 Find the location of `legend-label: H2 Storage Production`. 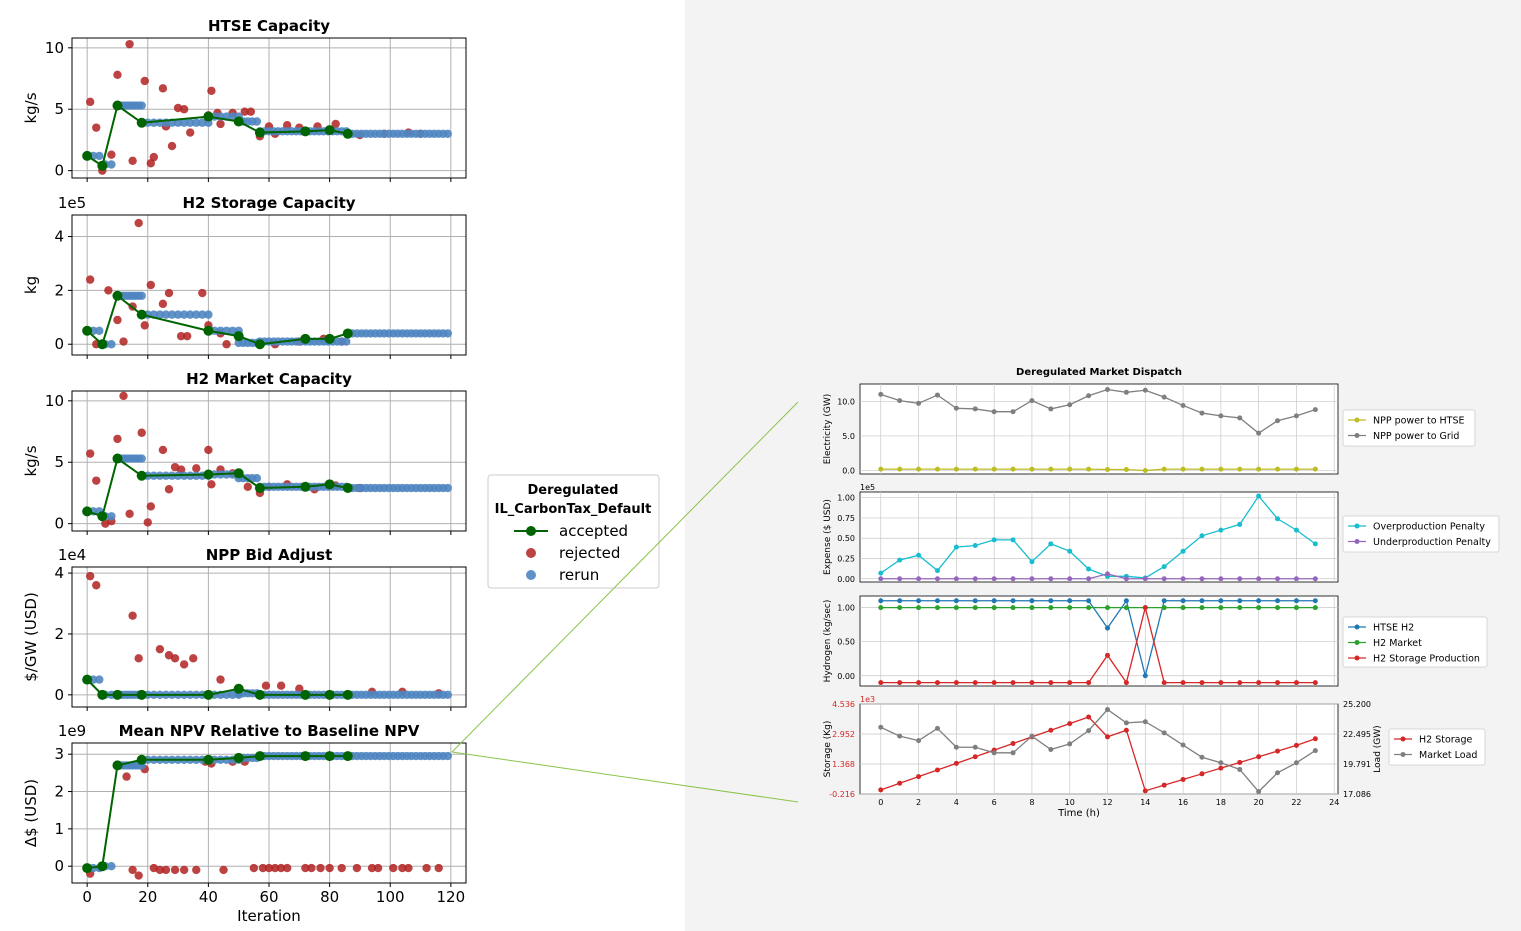

legend-label: H2 Storage Production is located at coordinates (1426, 659).